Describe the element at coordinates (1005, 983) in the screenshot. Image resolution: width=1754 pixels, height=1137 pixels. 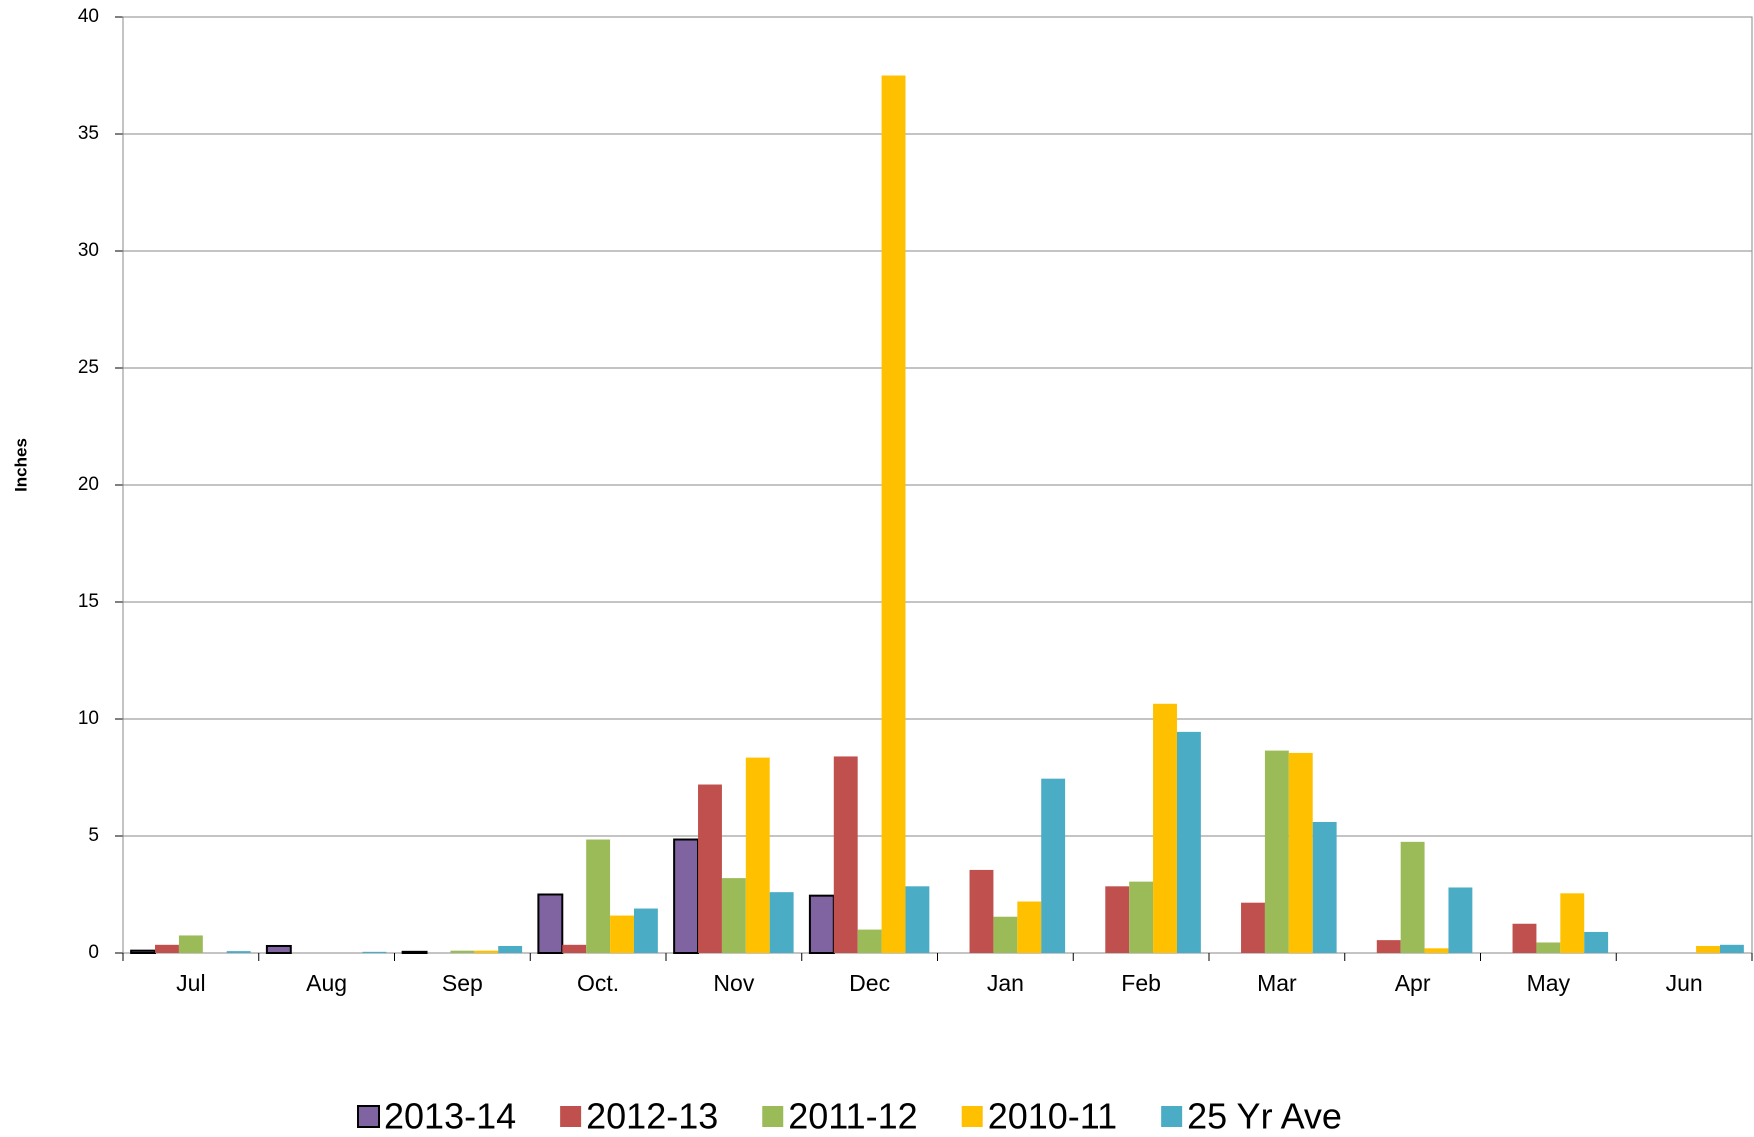
I see `x-tick-label: Jan` at that location.